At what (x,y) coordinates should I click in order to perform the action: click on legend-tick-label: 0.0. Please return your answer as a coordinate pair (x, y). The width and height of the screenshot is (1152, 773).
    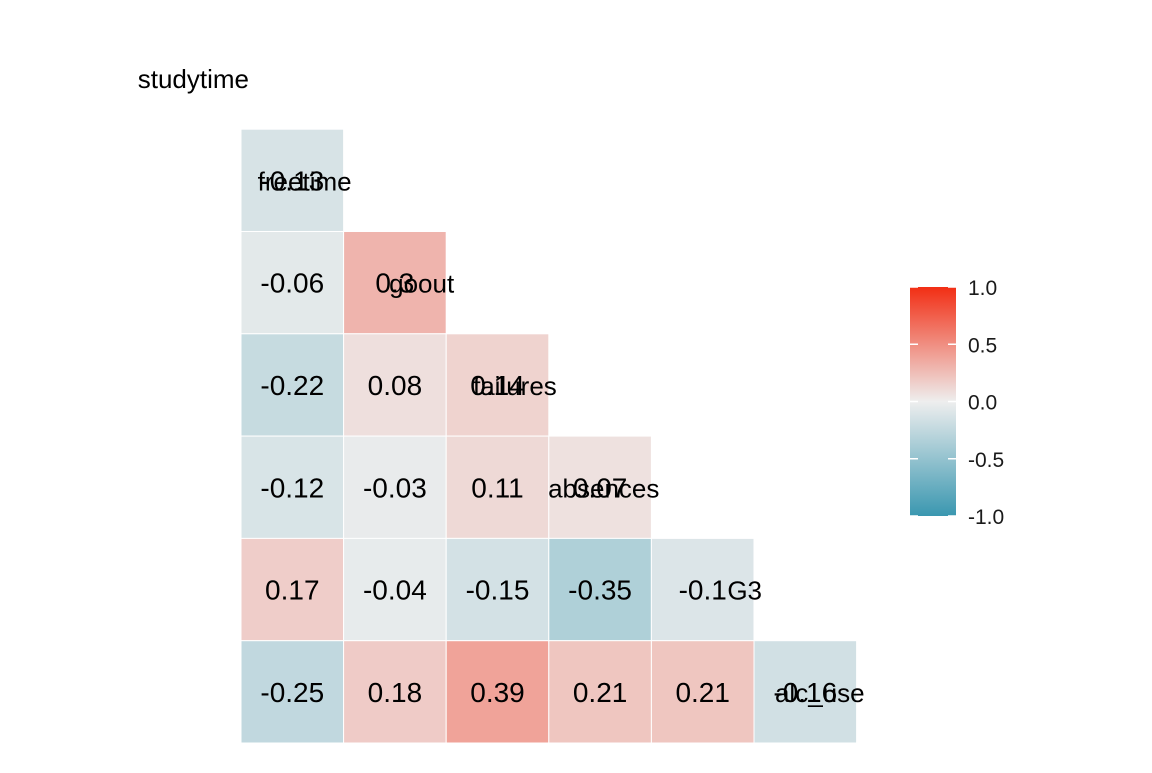
    Looking at the image, I should click on (982, 403).